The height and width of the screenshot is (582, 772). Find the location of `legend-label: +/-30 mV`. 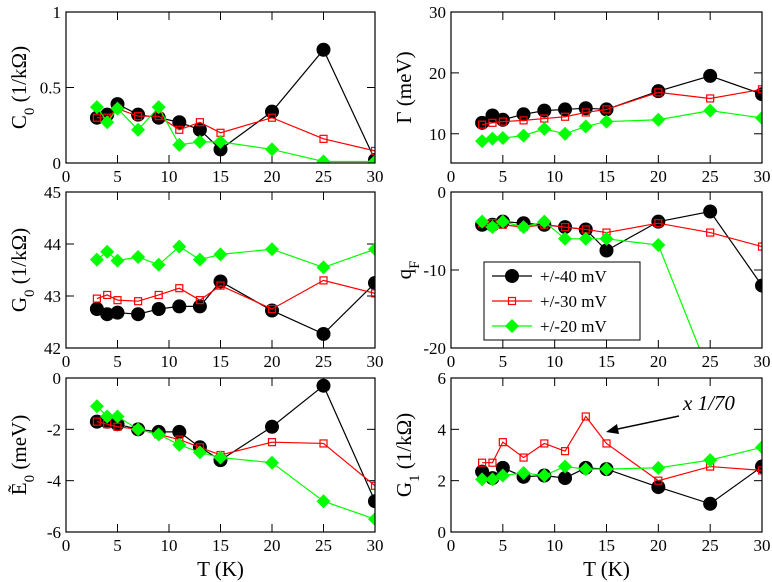

legend-label: +/-30 mV is located at coordinates (573, 301).